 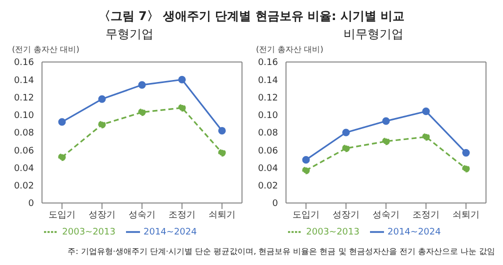 I want to click on chart-title: 〈그림 7〉 생애주기 단계별 현금보유 비율: 시기별 비교, so click(x=251, y=16).